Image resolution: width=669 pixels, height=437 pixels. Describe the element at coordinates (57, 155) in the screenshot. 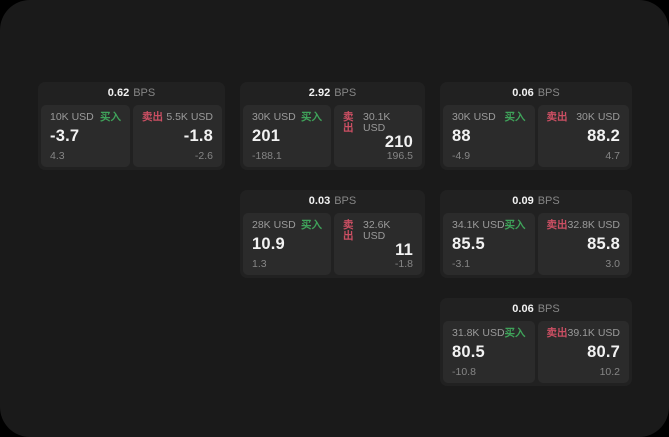

I see `buy-sub-value: 4.3` at that location.